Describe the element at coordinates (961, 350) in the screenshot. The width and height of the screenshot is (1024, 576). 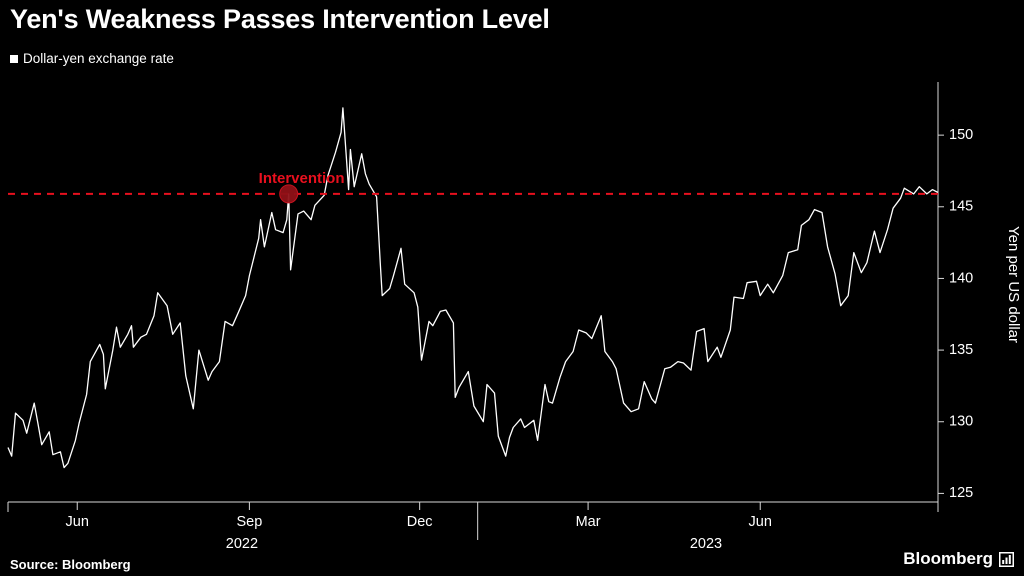
I see `y-tick-label: 135` at that location.